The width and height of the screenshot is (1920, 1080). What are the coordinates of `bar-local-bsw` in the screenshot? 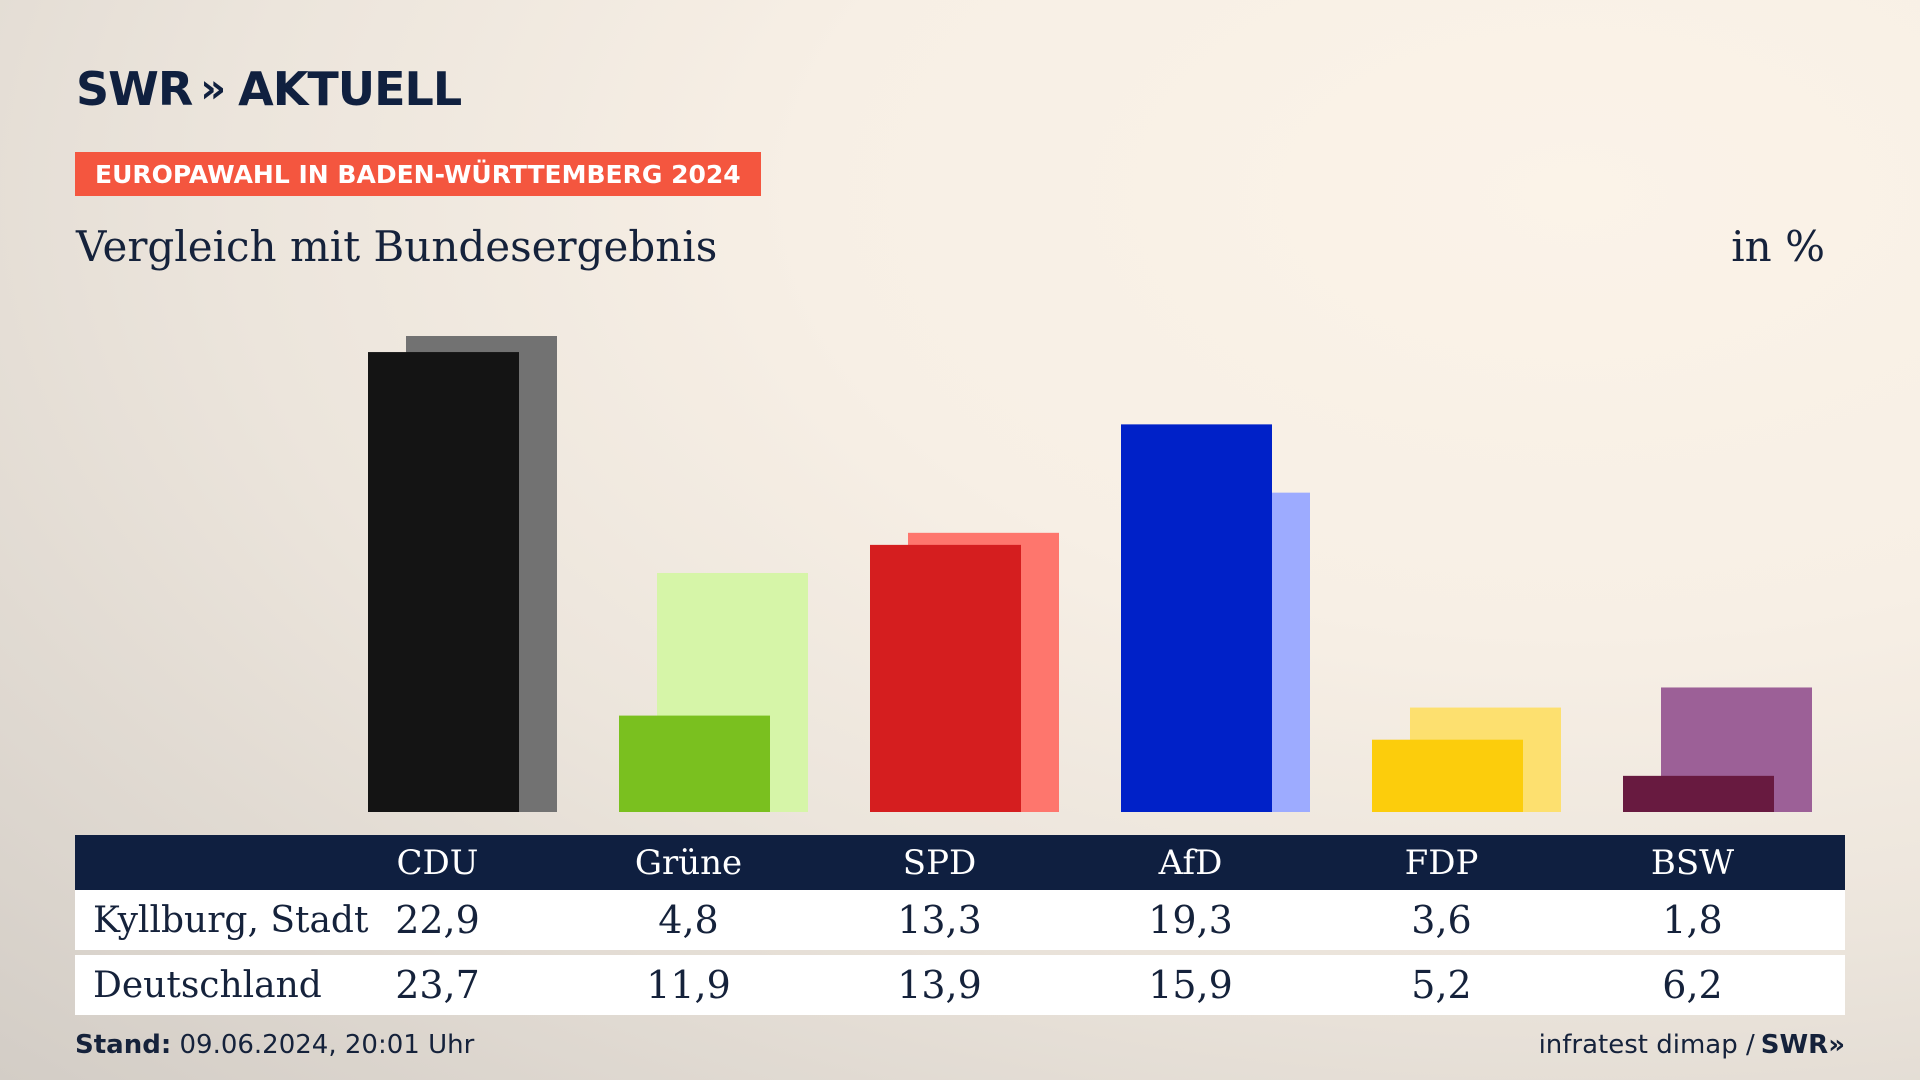 It's located at (1698, 793).